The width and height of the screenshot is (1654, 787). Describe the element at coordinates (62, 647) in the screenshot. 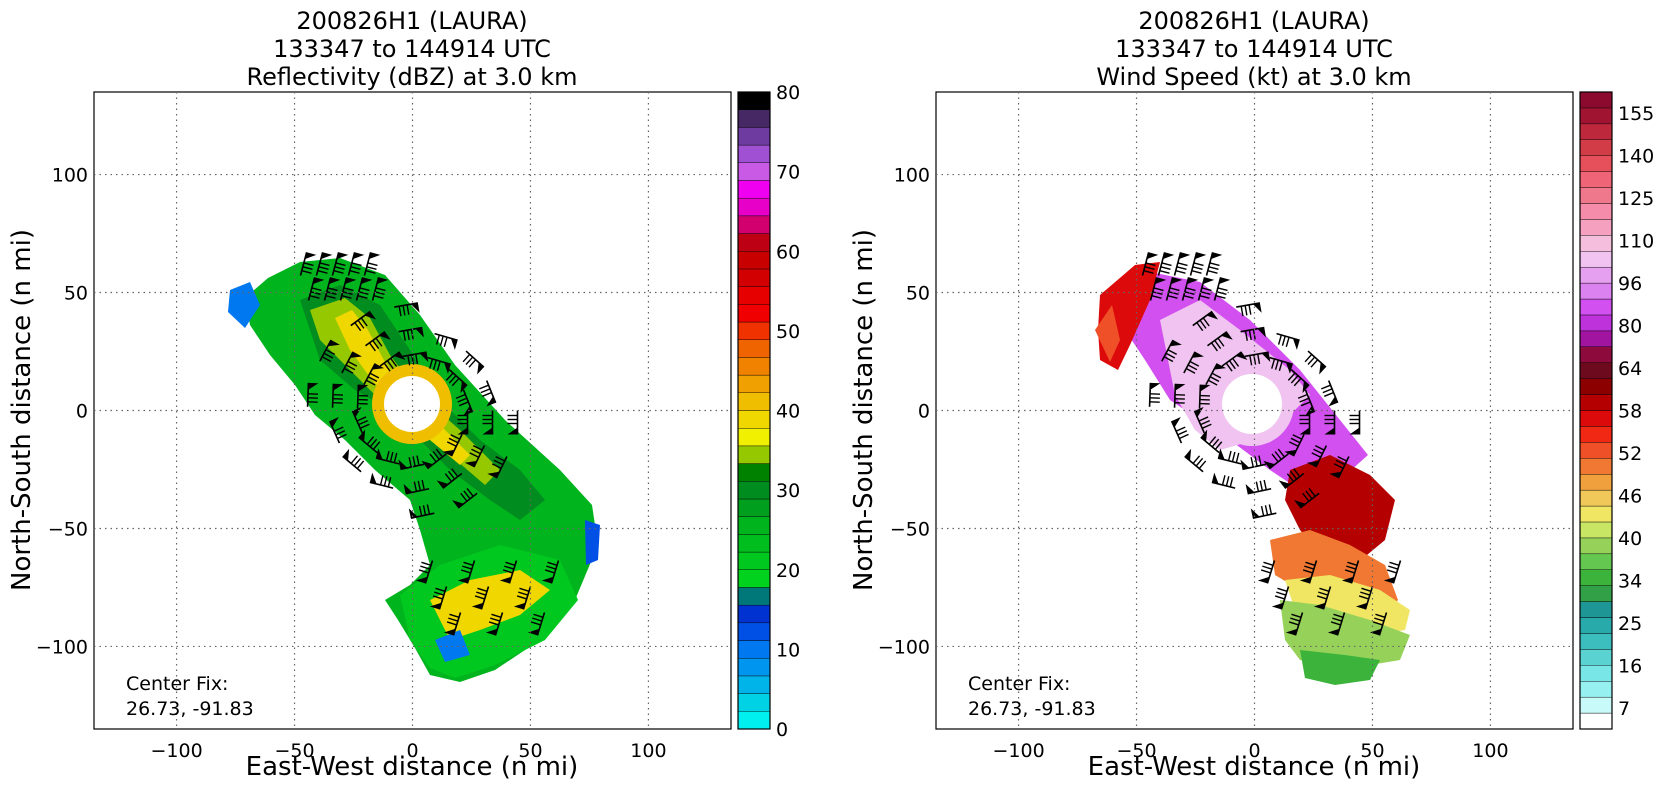

I see `y-tick-label: −100` at that location.